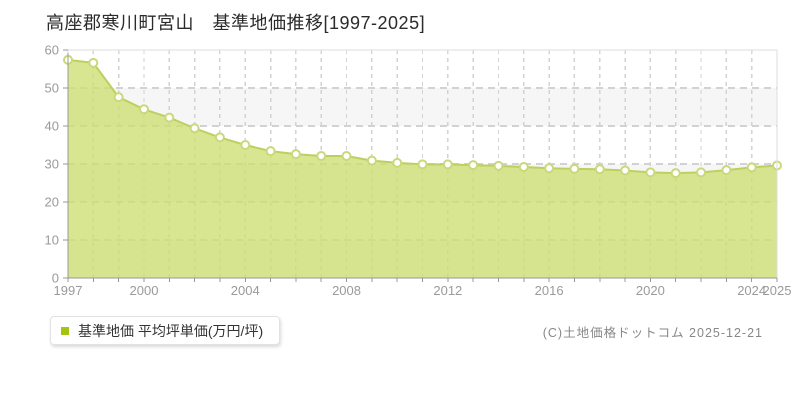 Image resolution: width=800 pixels, height=400 pixels. I want to click on legend-series-marker-icon, so click(65, 330).